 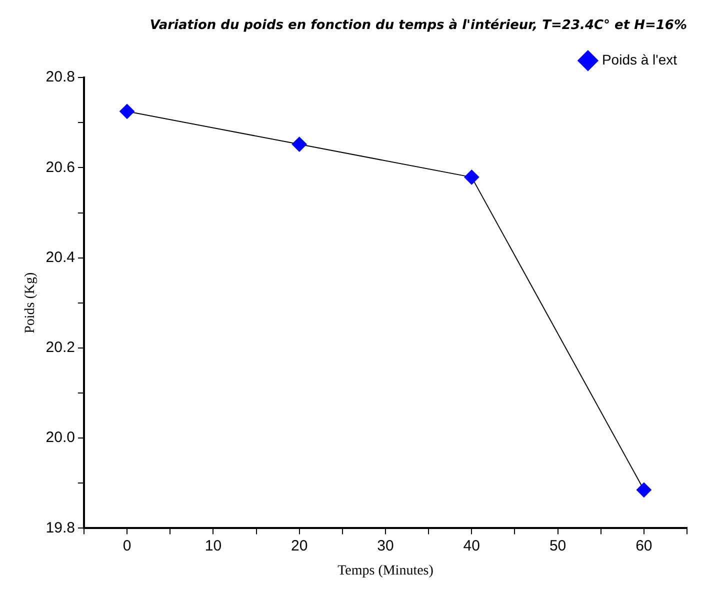 What do you see at coordinates (644, 545) in the screenshot?
I see `x-tick-label: 60` at bounding box center [644, 545].